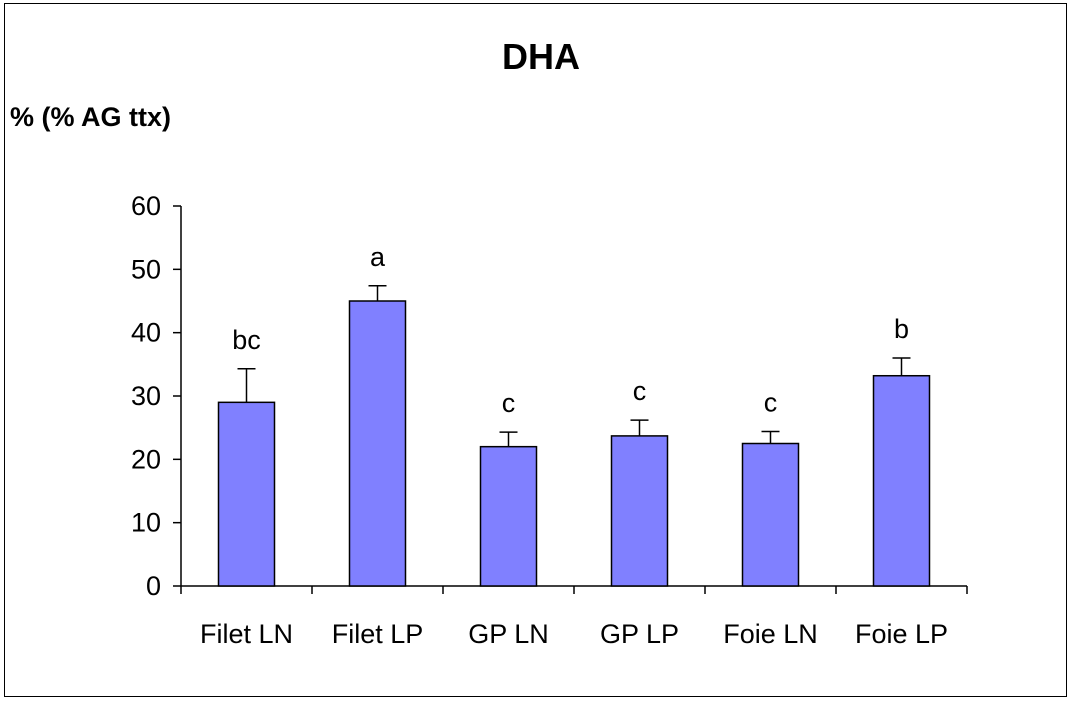 The image size is (1073, 703). I want to click on y-tick-label: 30, so click(146, 396).